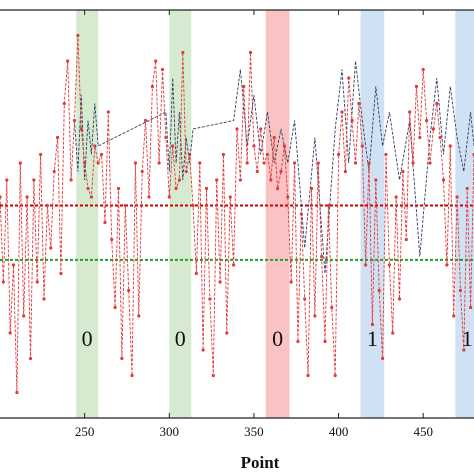  What do you see at coordinates (87, 338) in the screenshot?
I see `region-label-0: 0` at bounding box center [87, 338].